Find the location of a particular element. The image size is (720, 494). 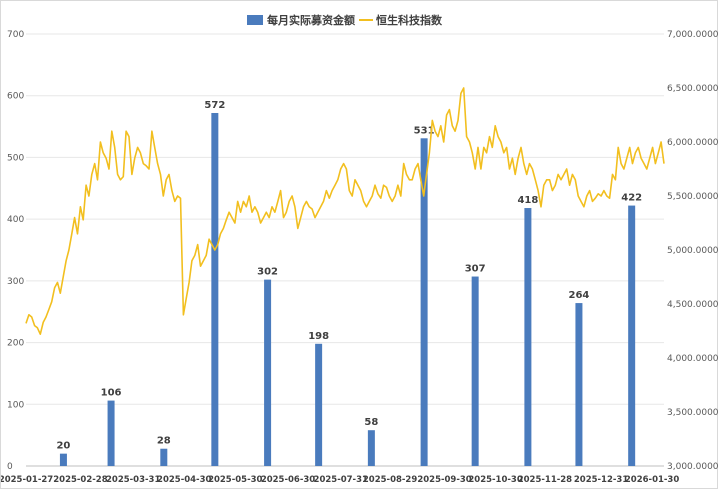

y-left-tick-label: 500 is located at coordinates (15, 158).